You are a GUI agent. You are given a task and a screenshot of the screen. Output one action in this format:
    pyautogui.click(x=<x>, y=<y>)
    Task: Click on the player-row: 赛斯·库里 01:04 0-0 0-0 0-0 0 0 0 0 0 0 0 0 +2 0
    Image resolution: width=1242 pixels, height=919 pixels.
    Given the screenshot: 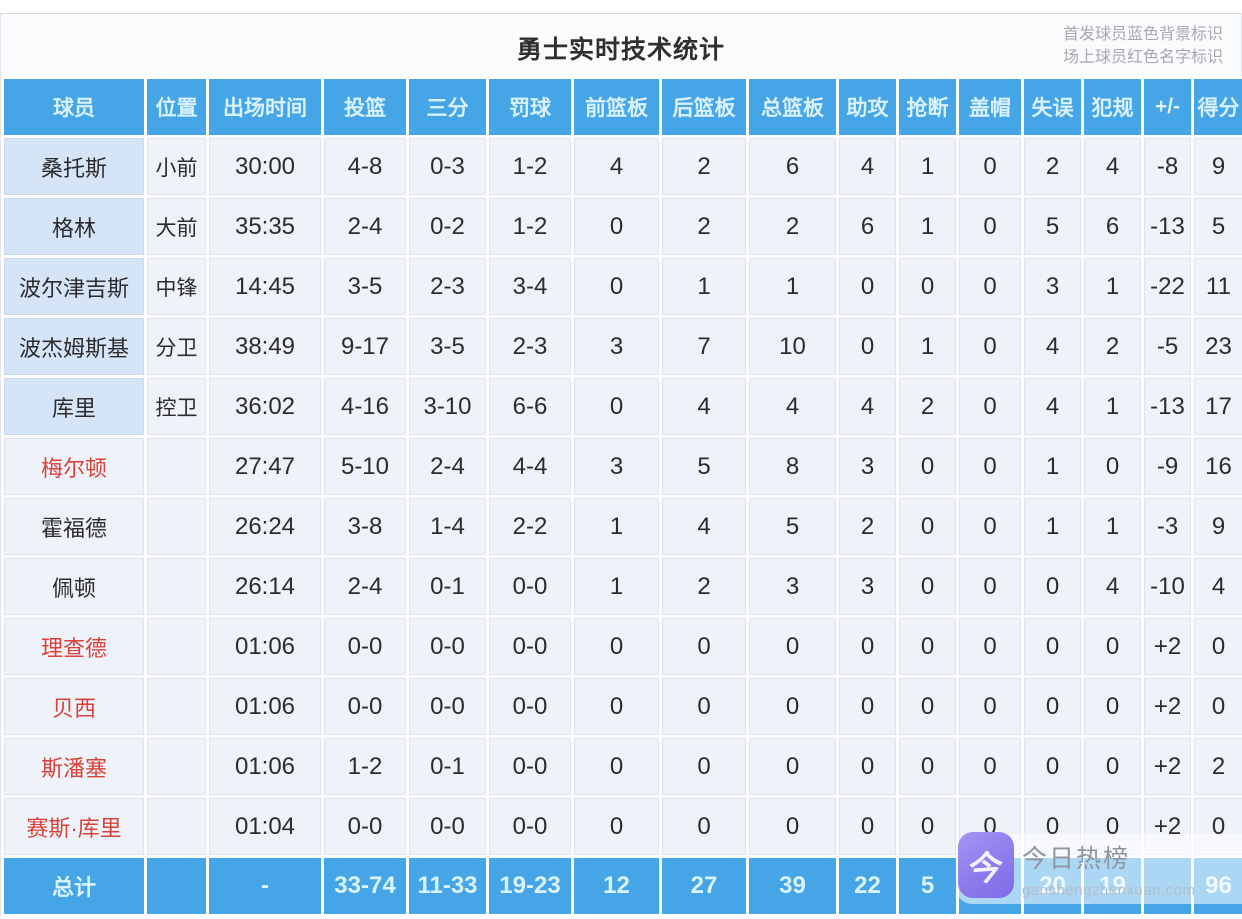 What is the action you would take?
    pyautogui.click(x=623, y=826)
    